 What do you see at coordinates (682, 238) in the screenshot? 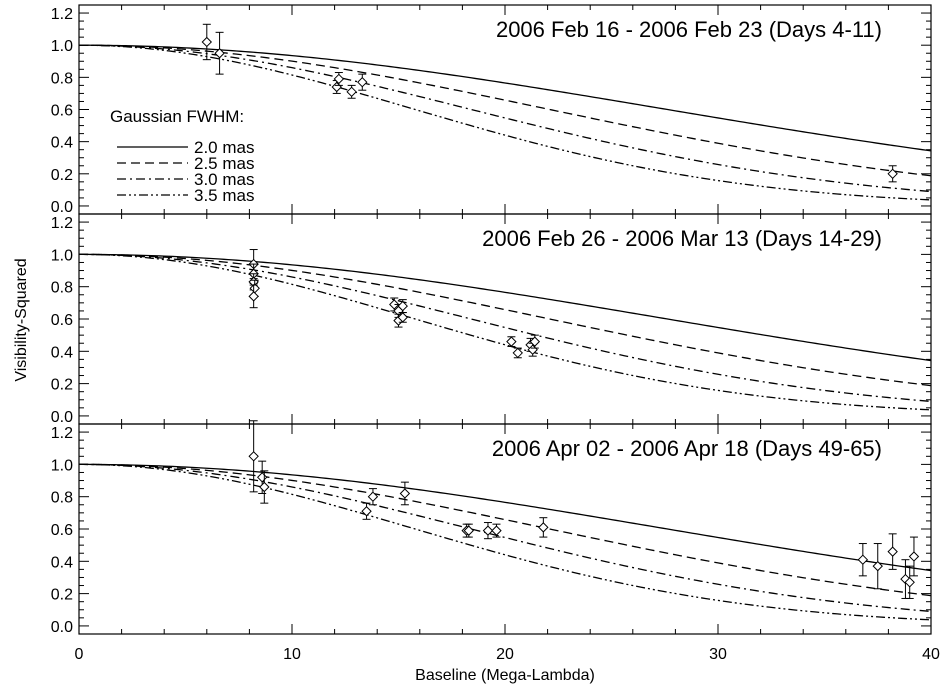
I see `panel-title: 2006 Feb 26 - 2006 Mar 13 (Days 14-29)` at bounding box center [682, 238].